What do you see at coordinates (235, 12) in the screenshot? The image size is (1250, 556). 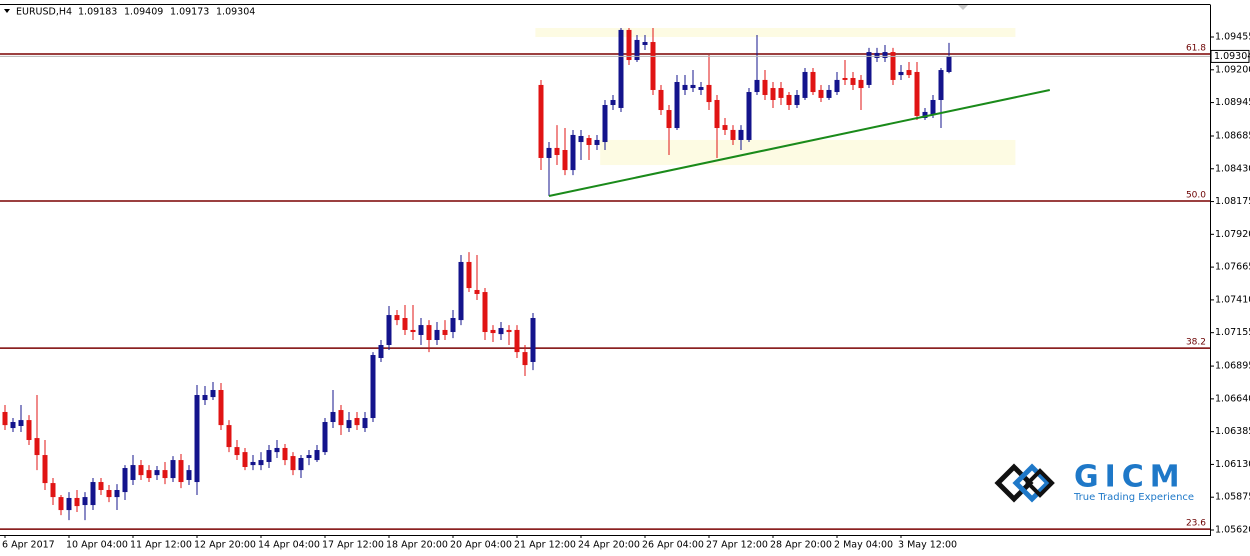 I see `header-close: 1.09304` at bounding box center [235, 12].